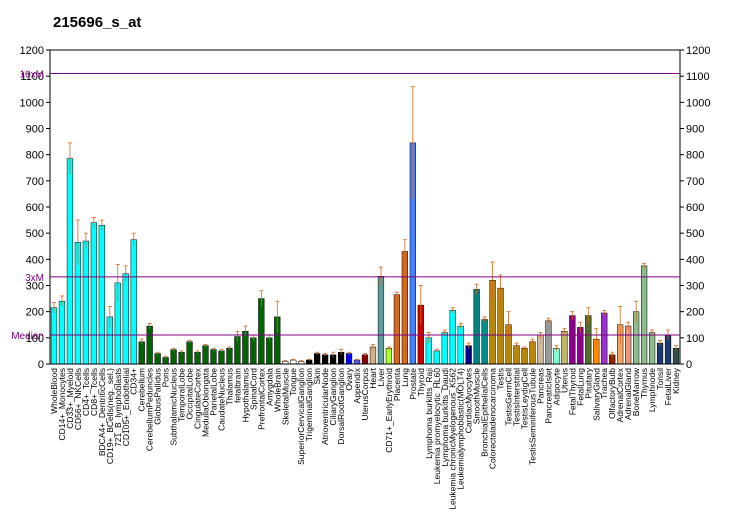  Describe the element at coordinates (628, 394) in the screenshot. I see `category-label: AdrenalGland` at that location.